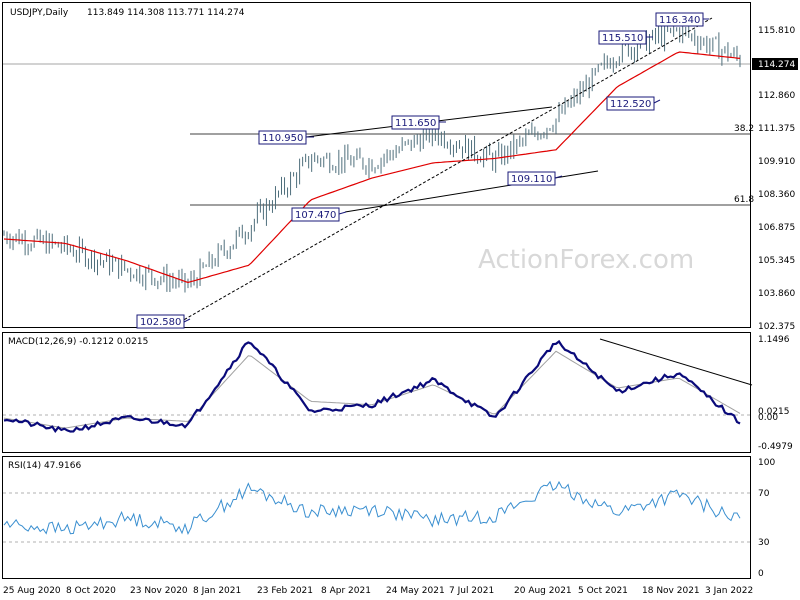 Image resolution: width=800 pixels, height=600 pixels. What do you see at coordinates (372, 508) in the screenshot?
I see `rsi-line` at bounding box center [372, 508].